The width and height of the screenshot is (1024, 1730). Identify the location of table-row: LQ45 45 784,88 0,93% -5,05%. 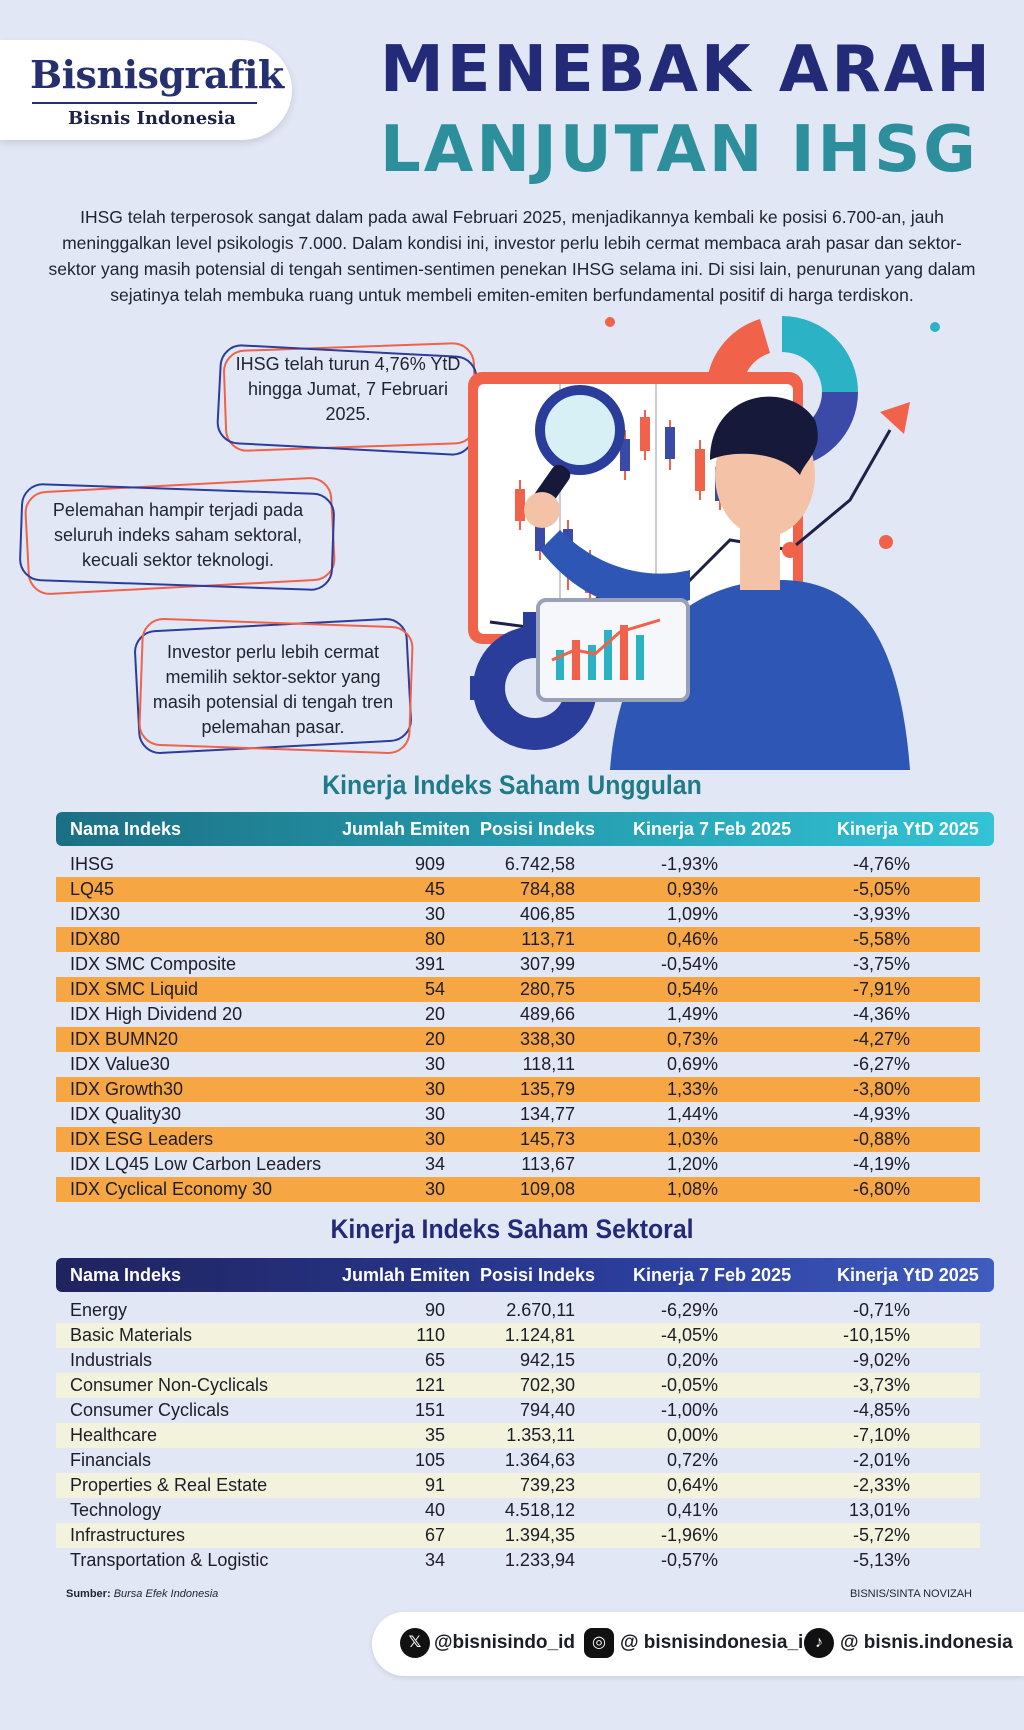
(518, 889).